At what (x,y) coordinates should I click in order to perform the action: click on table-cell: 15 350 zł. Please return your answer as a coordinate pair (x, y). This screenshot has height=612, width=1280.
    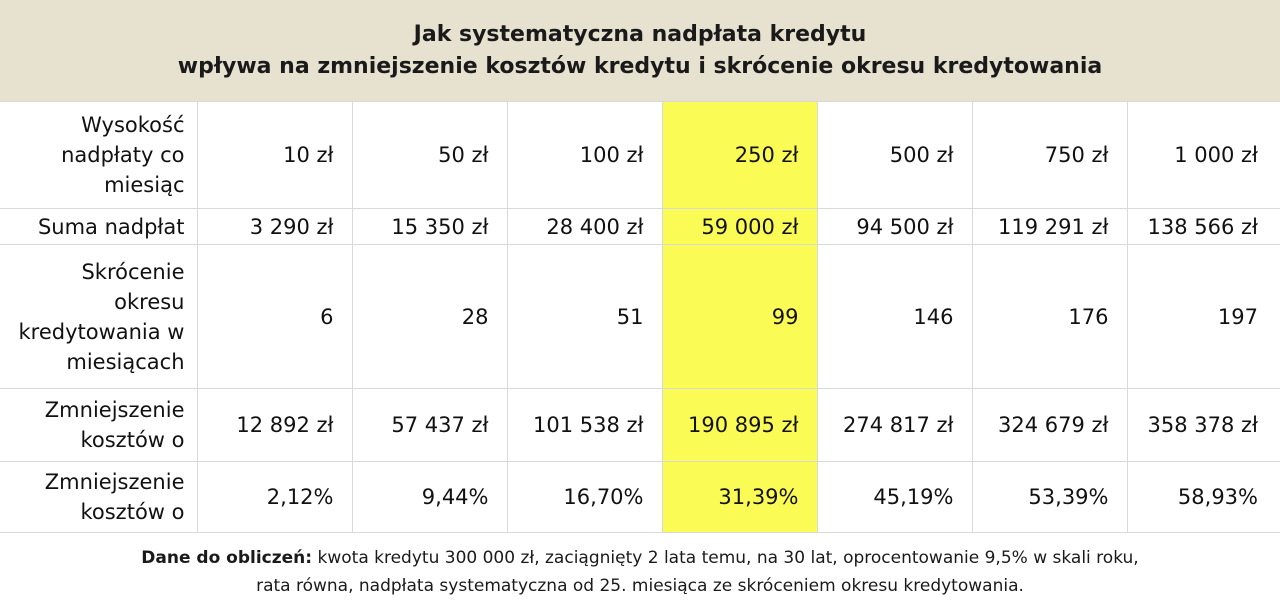
    Looking at the image, I should click on (429, 226).